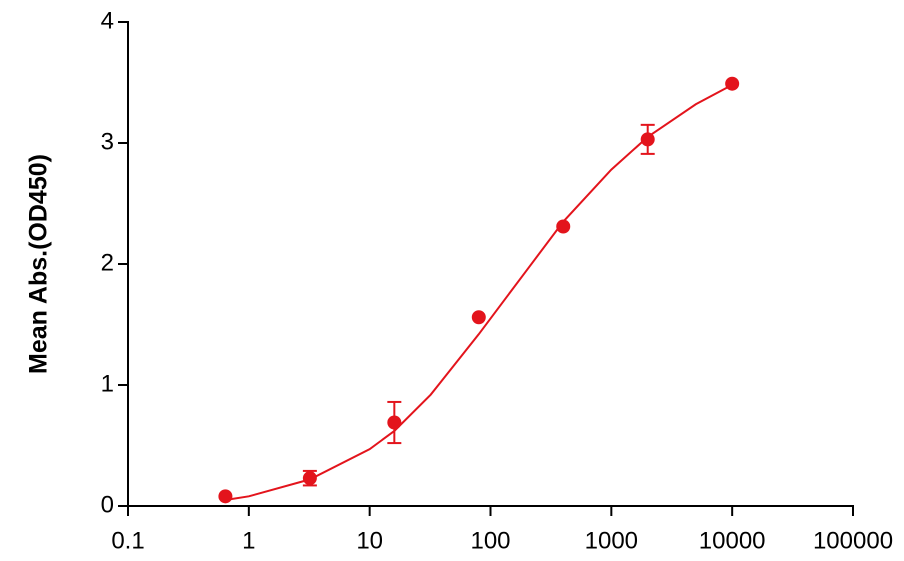  I want to click on x-tick-label: 10000, so click(732, 540).